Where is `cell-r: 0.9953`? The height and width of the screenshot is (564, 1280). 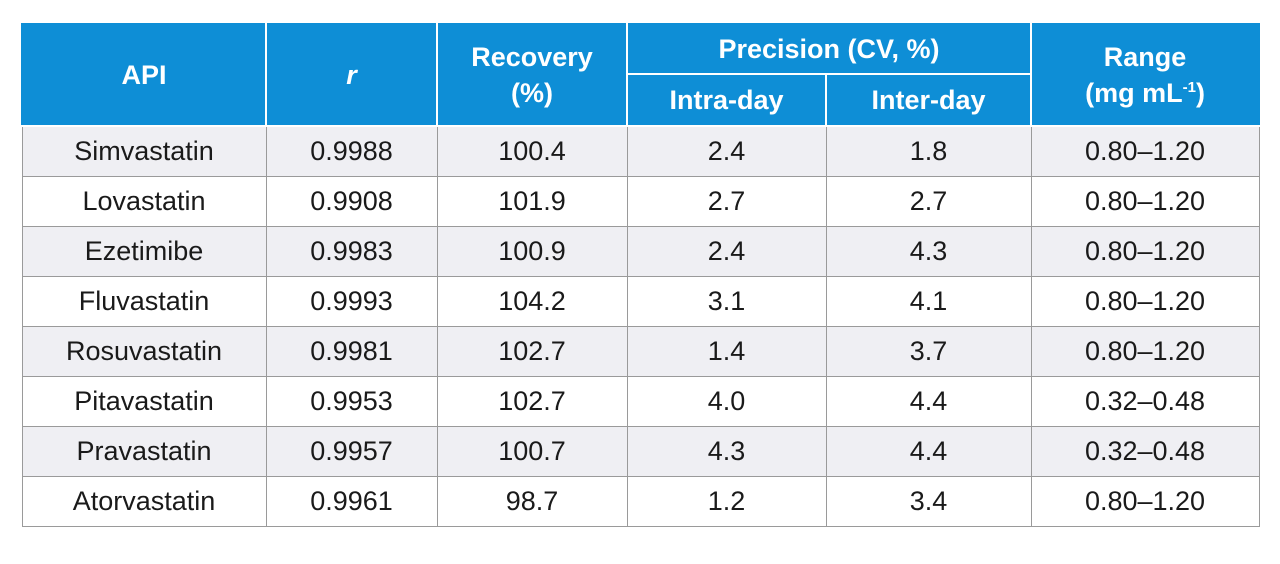
cell-r: 0.9953 is located at coordinates (351, 401).